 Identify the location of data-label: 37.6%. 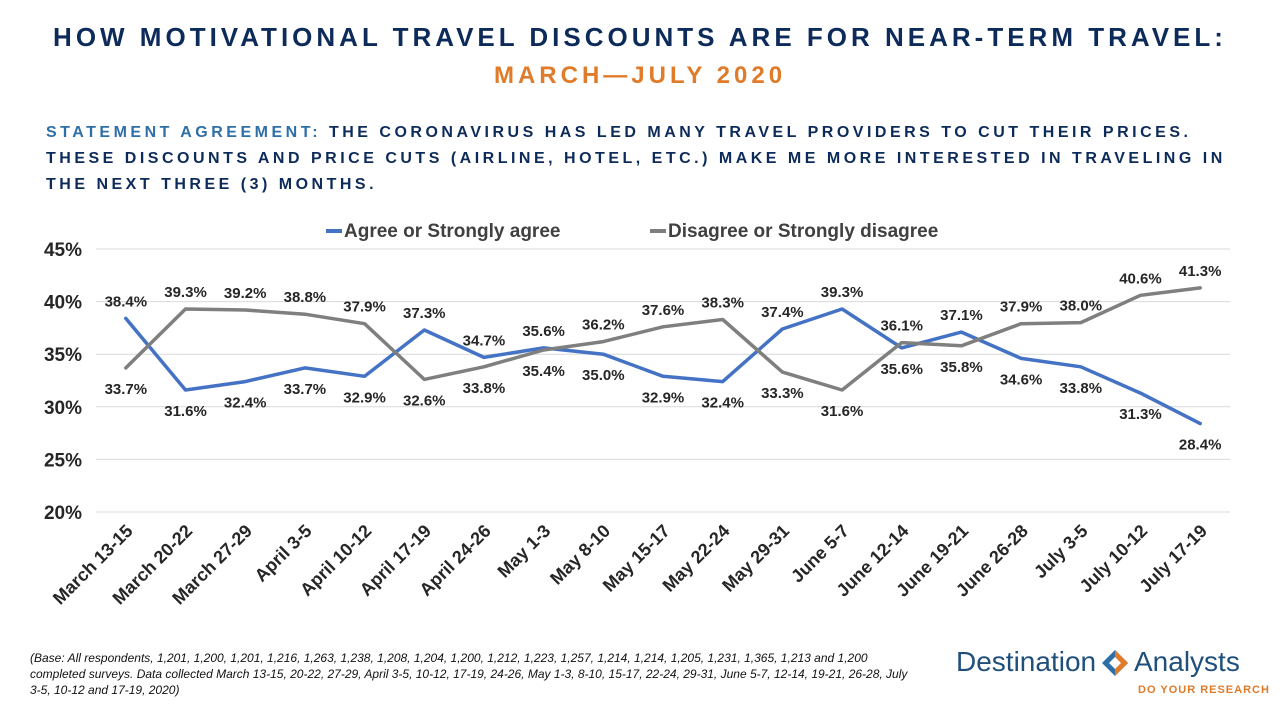
(663, 310).